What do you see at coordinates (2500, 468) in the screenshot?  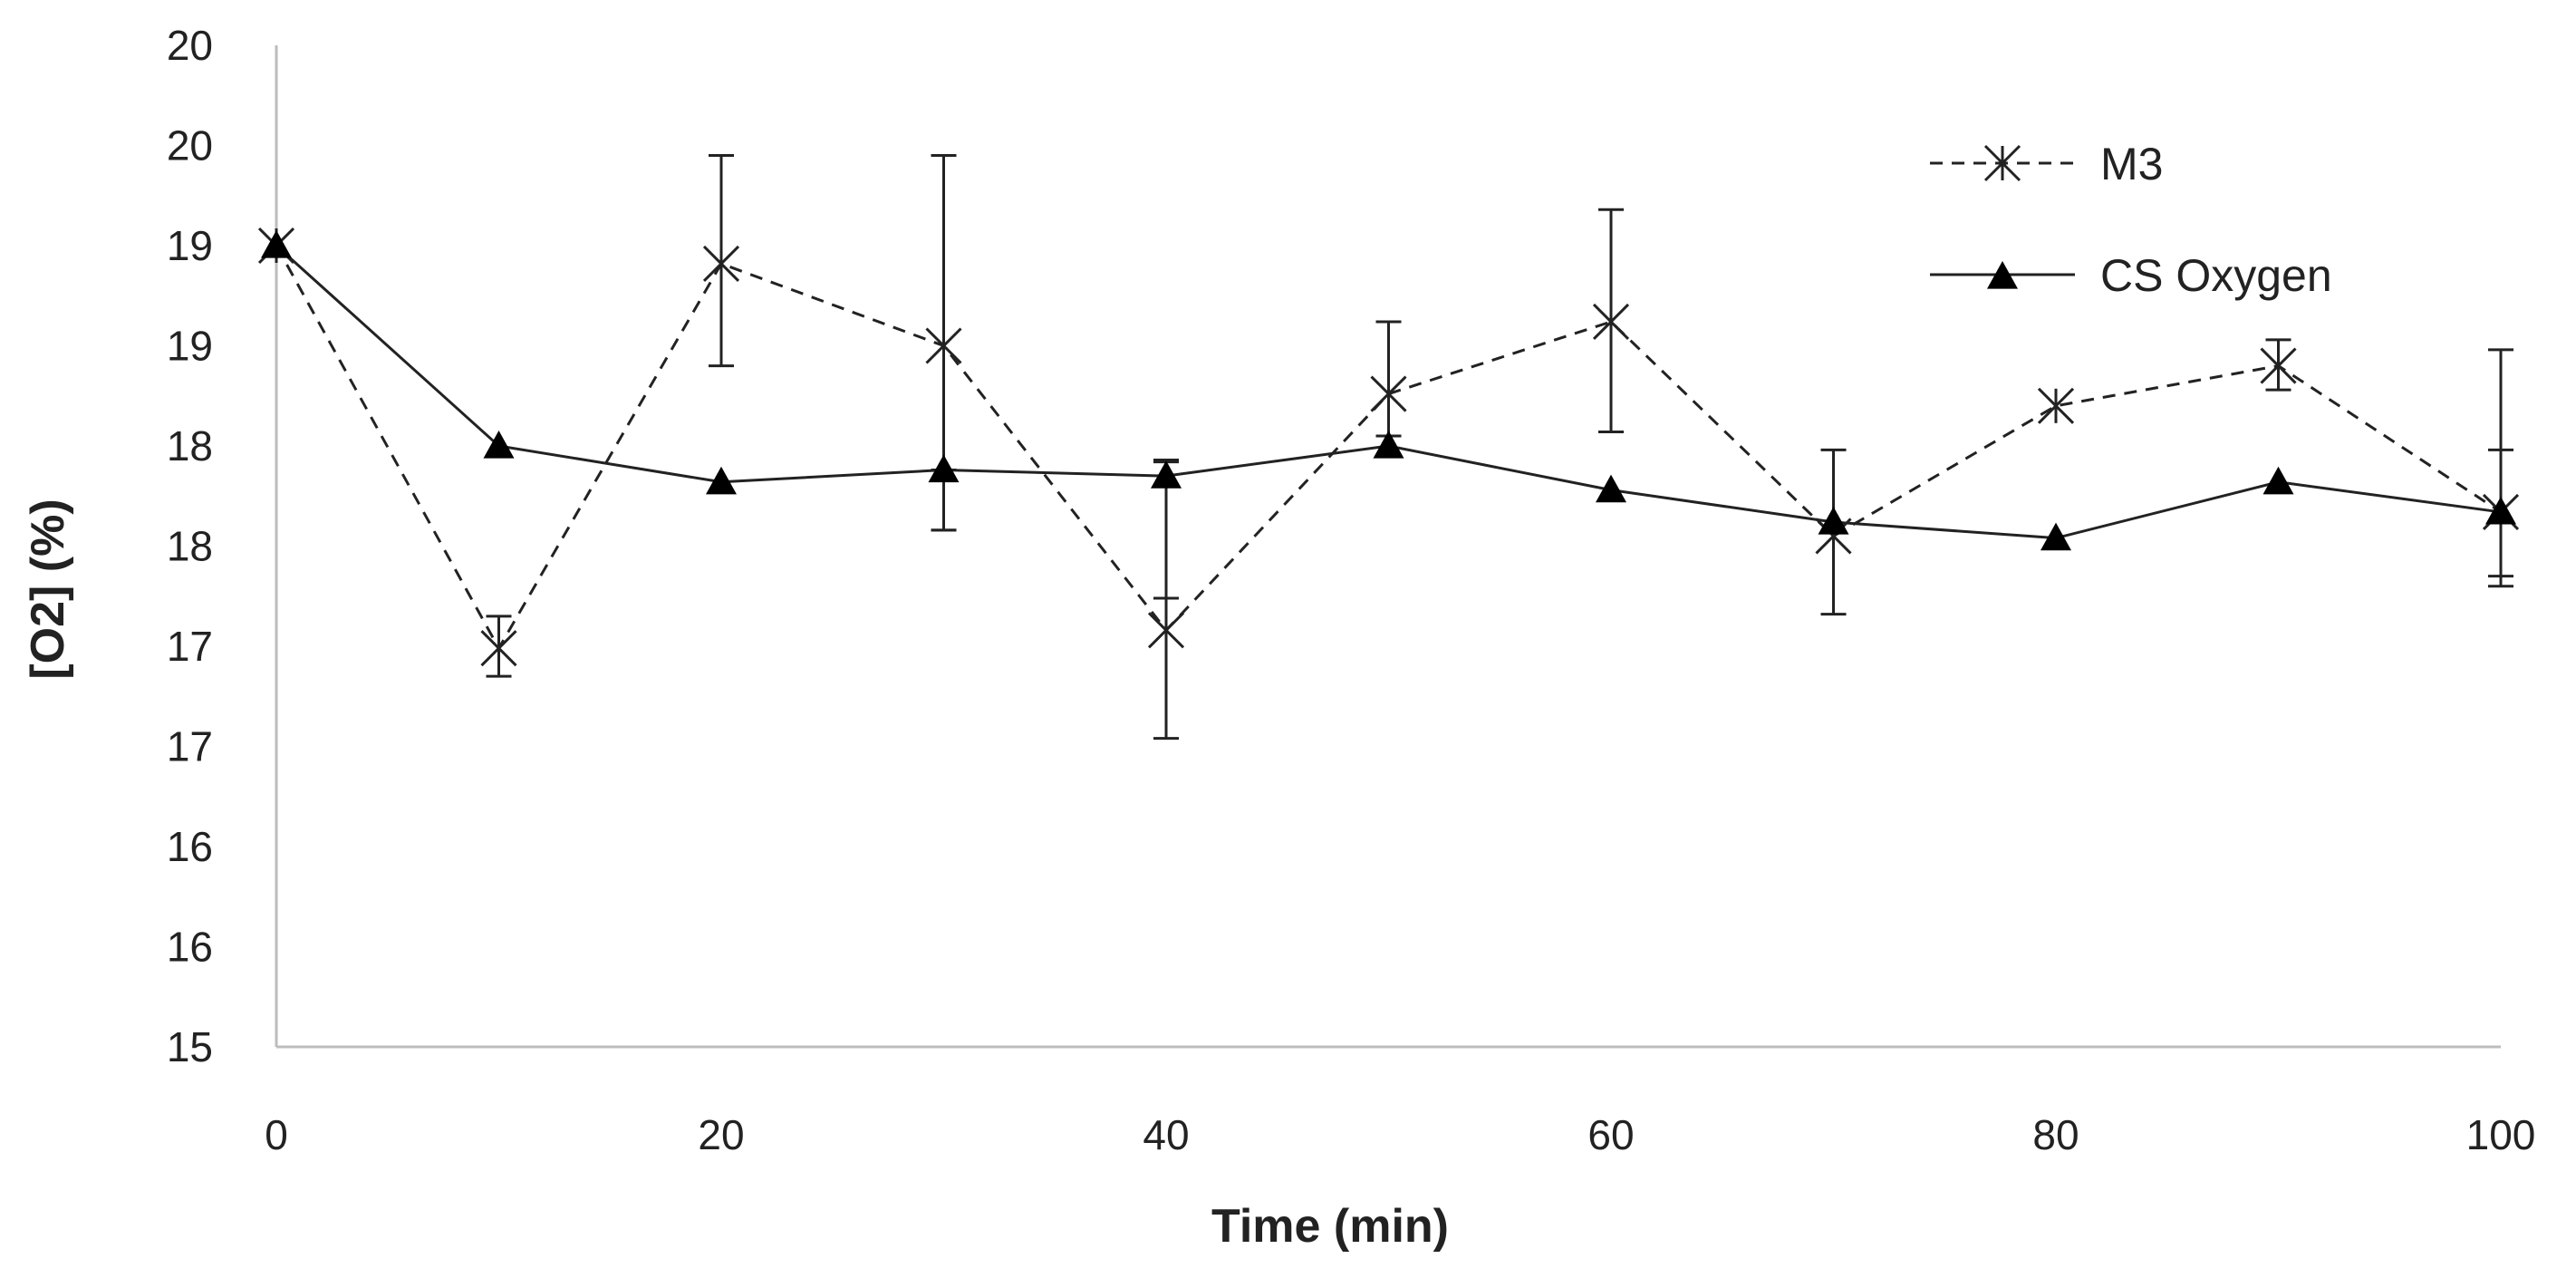 I see `error-bar-cs-oxygen` at bounding box center [2500, 468].